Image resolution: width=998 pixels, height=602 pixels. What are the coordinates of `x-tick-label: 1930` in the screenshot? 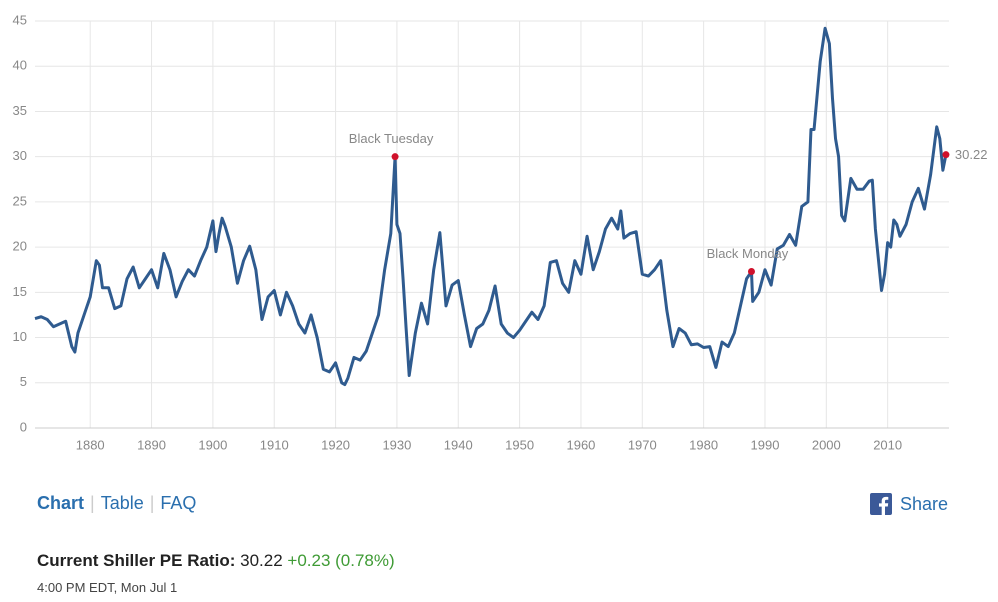 It's located at (396, 444).